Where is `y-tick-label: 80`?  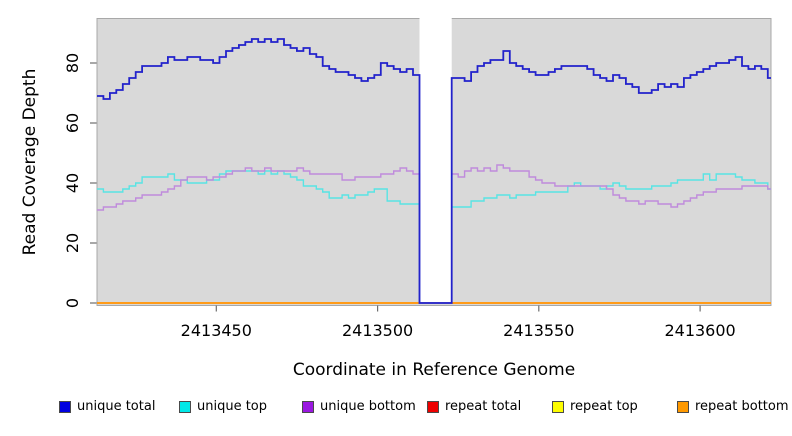
y-tick-label: 80 is located at coordinates (72, 63).